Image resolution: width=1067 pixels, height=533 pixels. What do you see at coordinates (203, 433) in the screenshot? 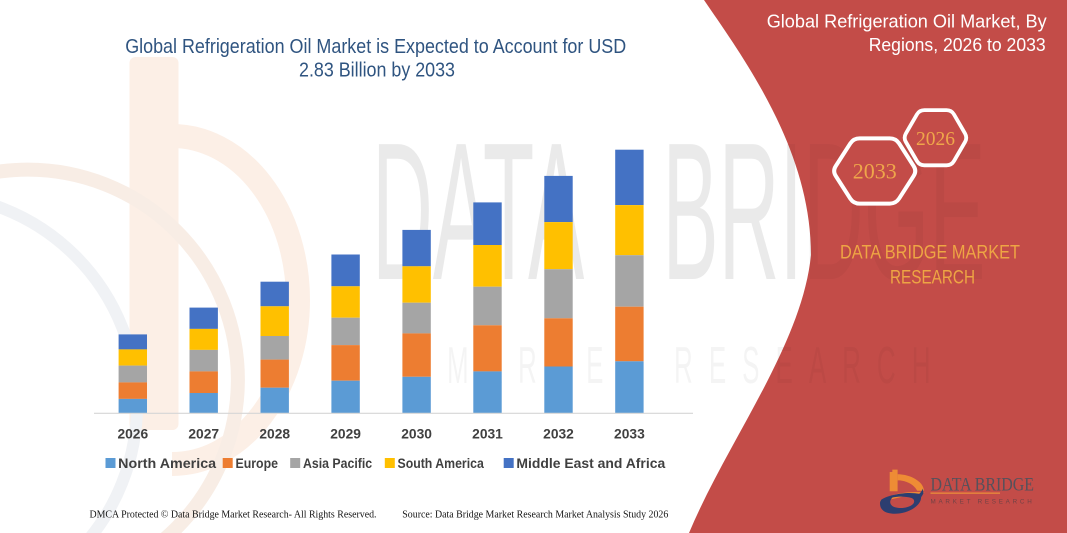
I see `svg-text: 2027` at bounding box center [203, 433].